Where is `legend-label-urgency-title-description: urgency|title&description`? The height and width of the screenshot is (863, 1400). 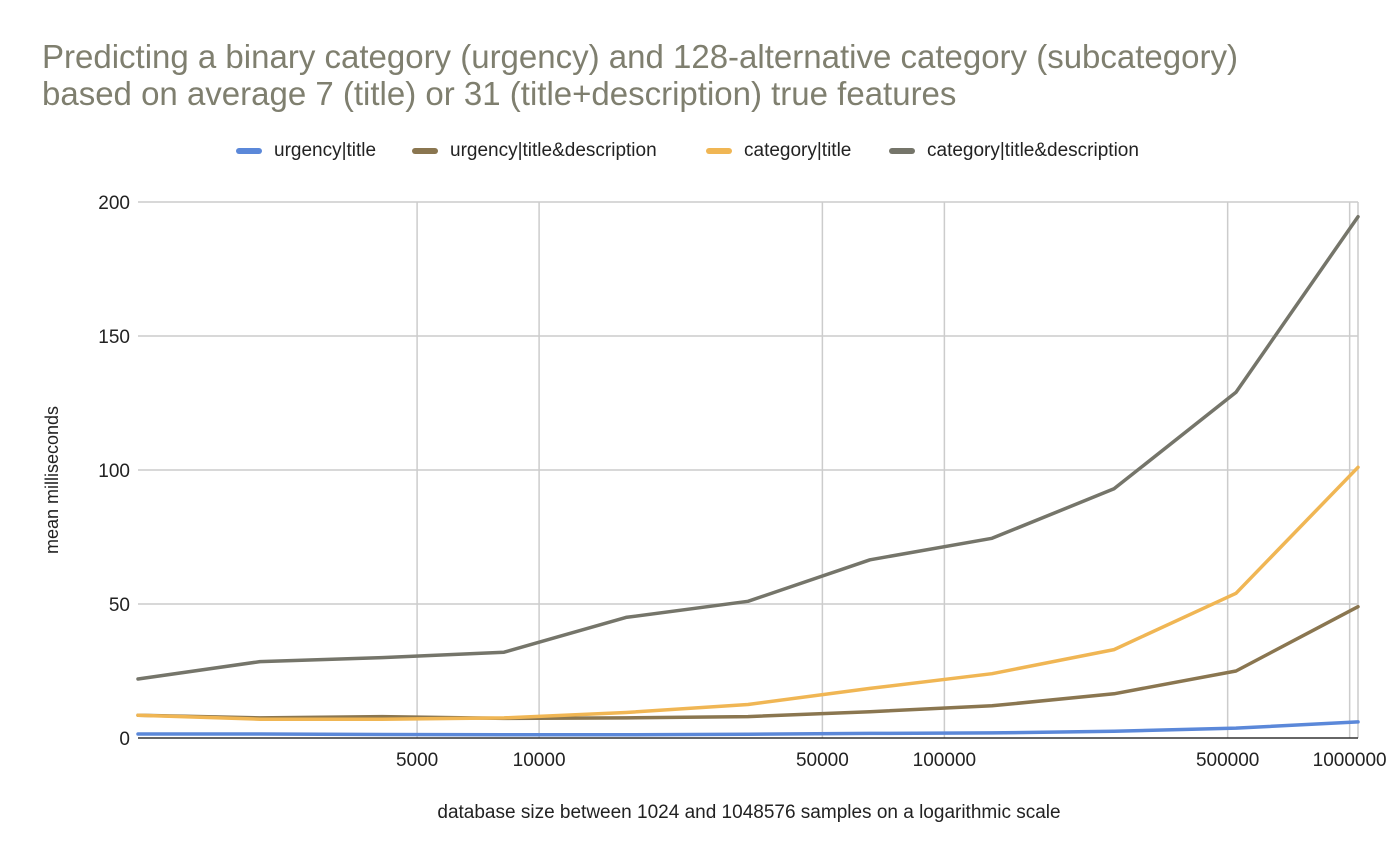
legend-label-urgency-title-description: urgency|title&description is located at coordinates (553, 150).